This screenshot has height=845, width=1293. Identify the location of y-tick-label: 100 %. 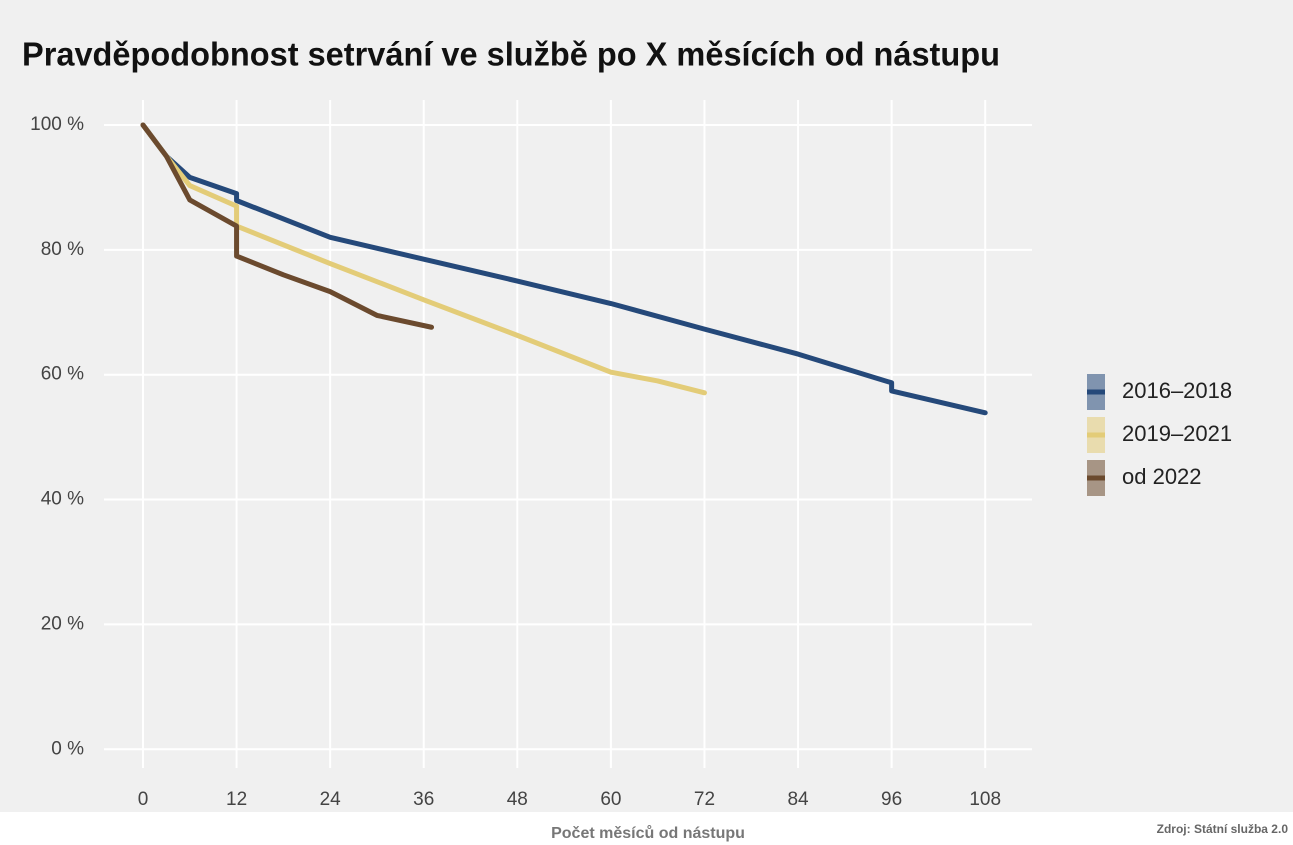
(57, 124).